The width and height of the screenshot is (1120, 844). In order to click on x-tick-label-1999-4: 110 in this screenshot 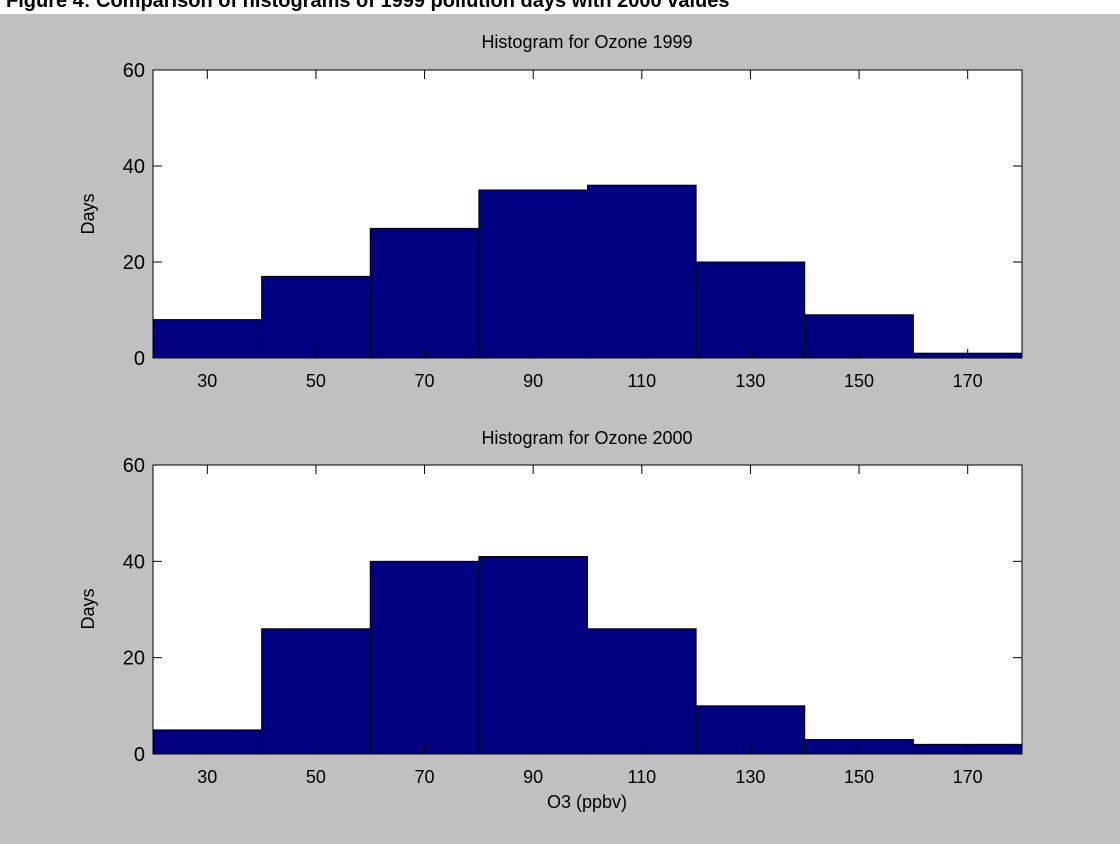, I will do `click(641, 381)`.